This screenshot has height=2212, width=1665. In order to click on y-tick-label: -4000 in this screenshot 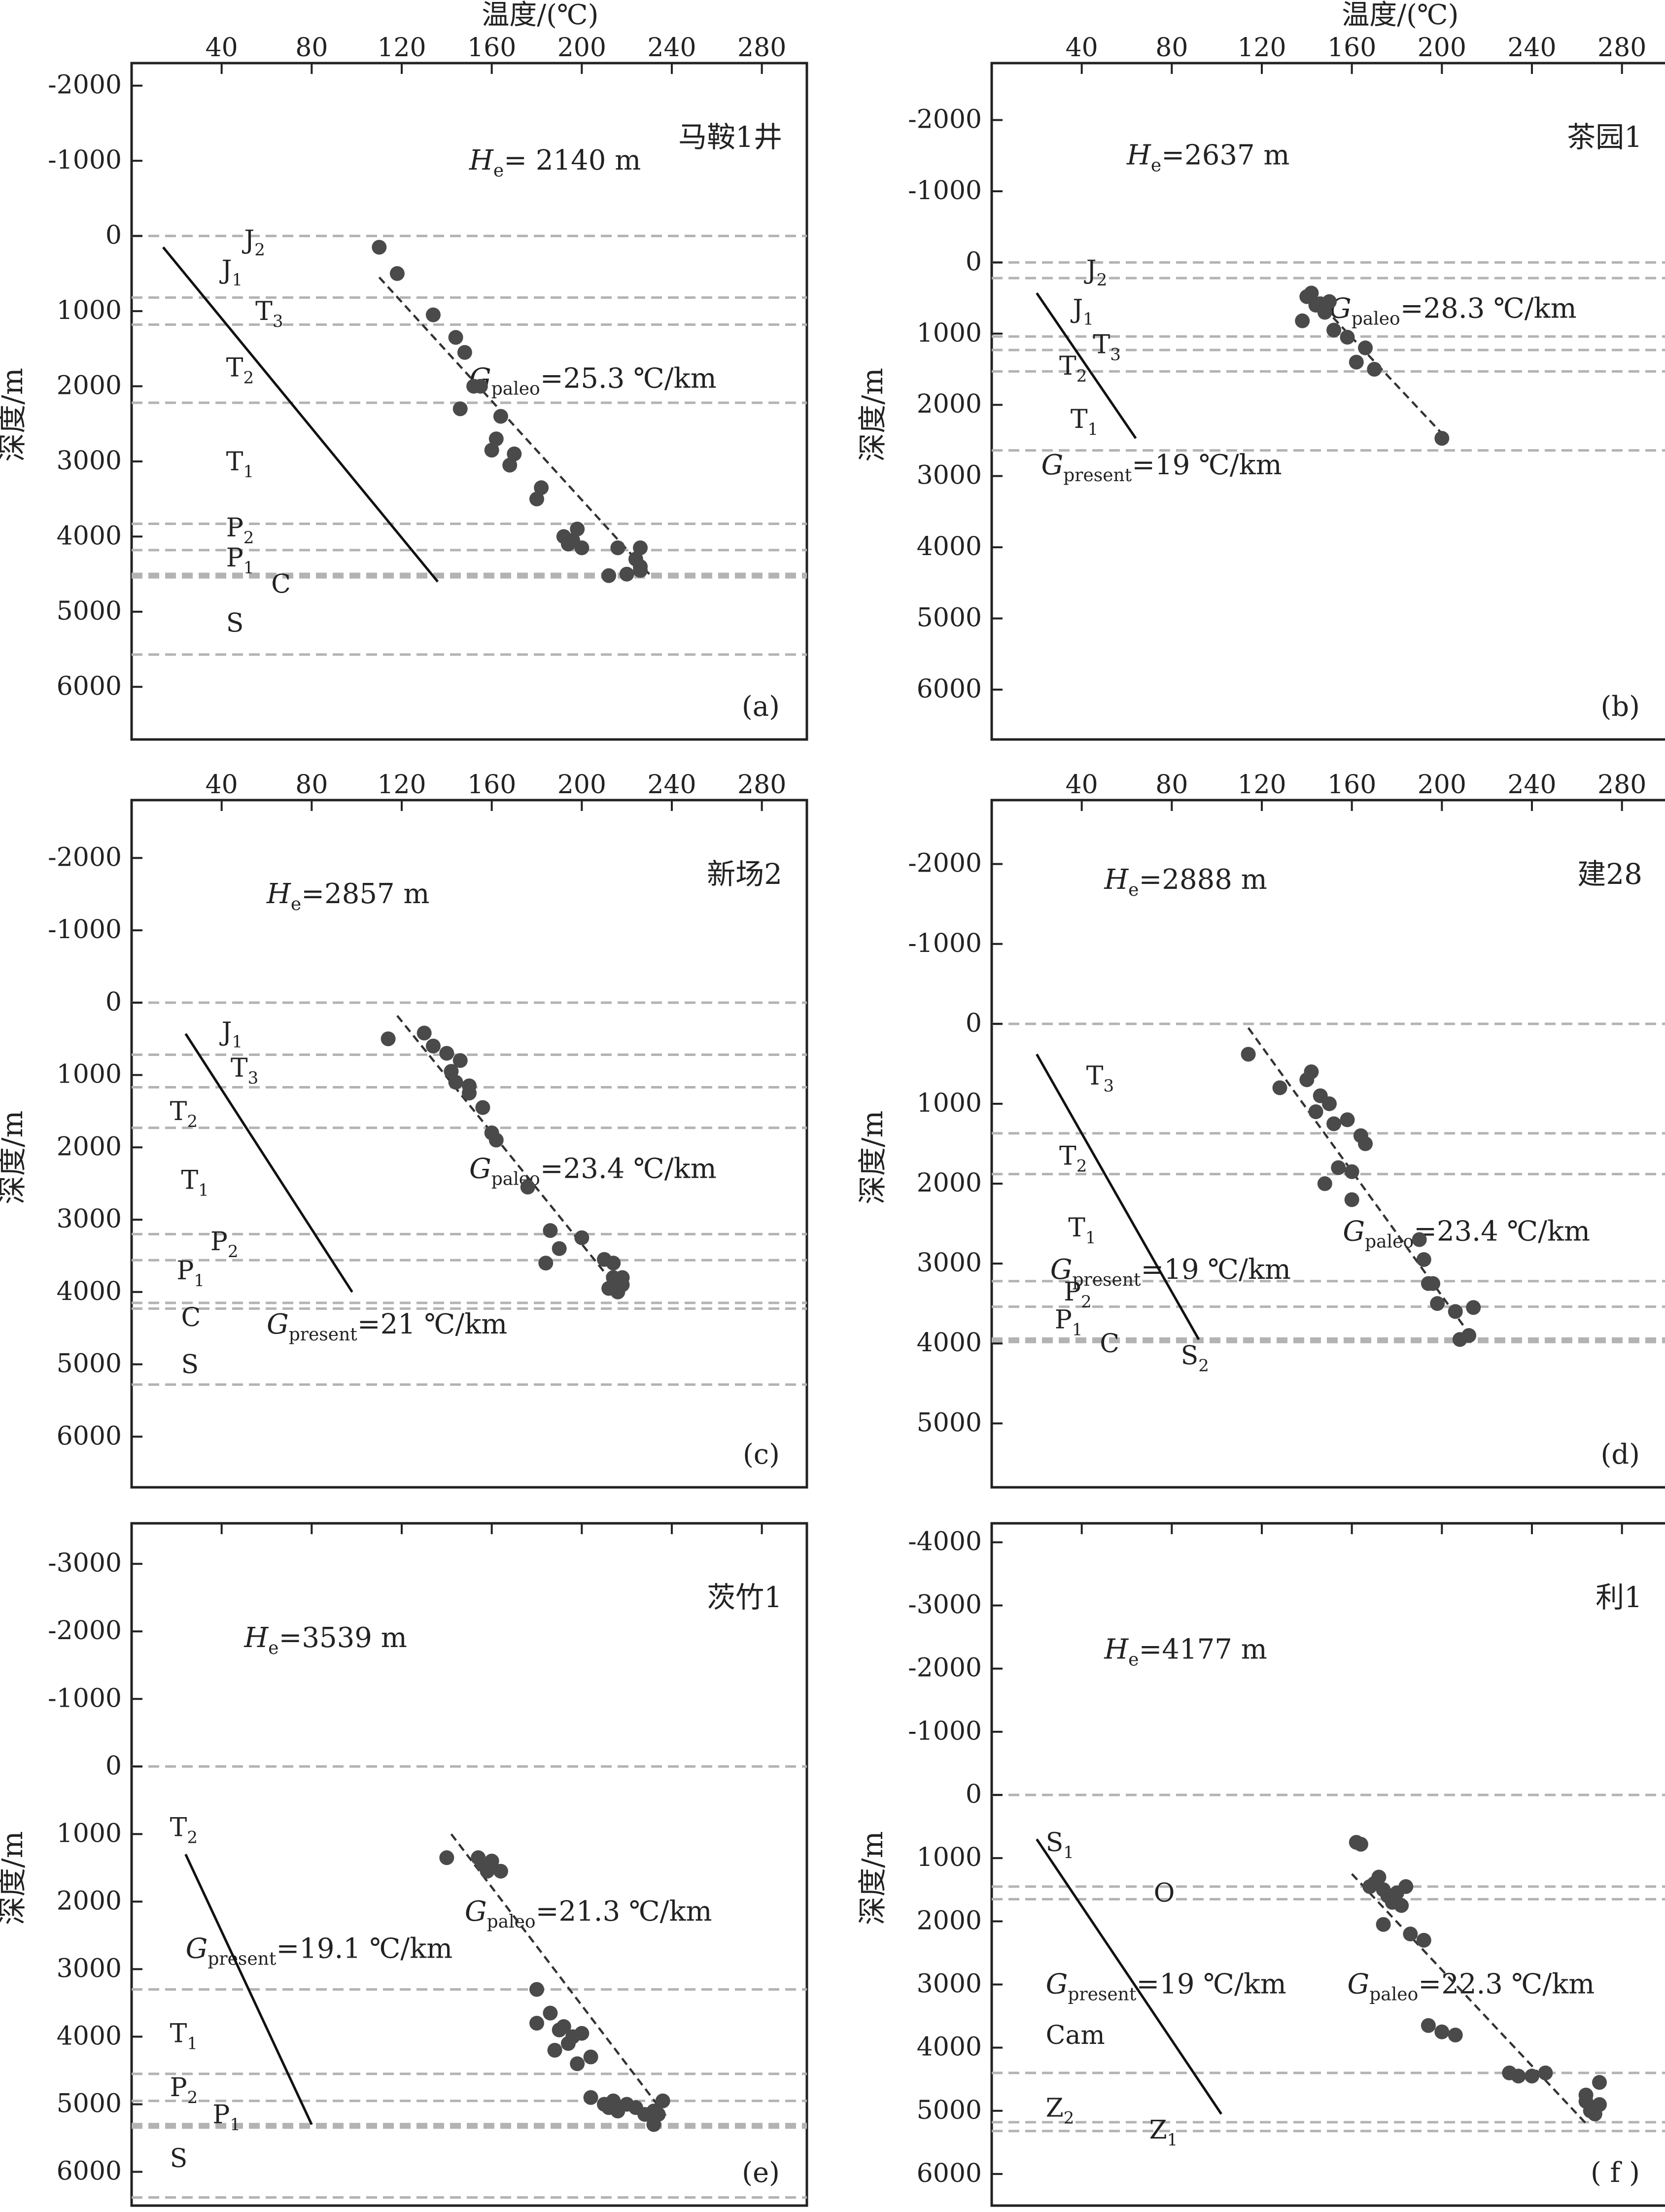, I will do `click(945, 1542)`.